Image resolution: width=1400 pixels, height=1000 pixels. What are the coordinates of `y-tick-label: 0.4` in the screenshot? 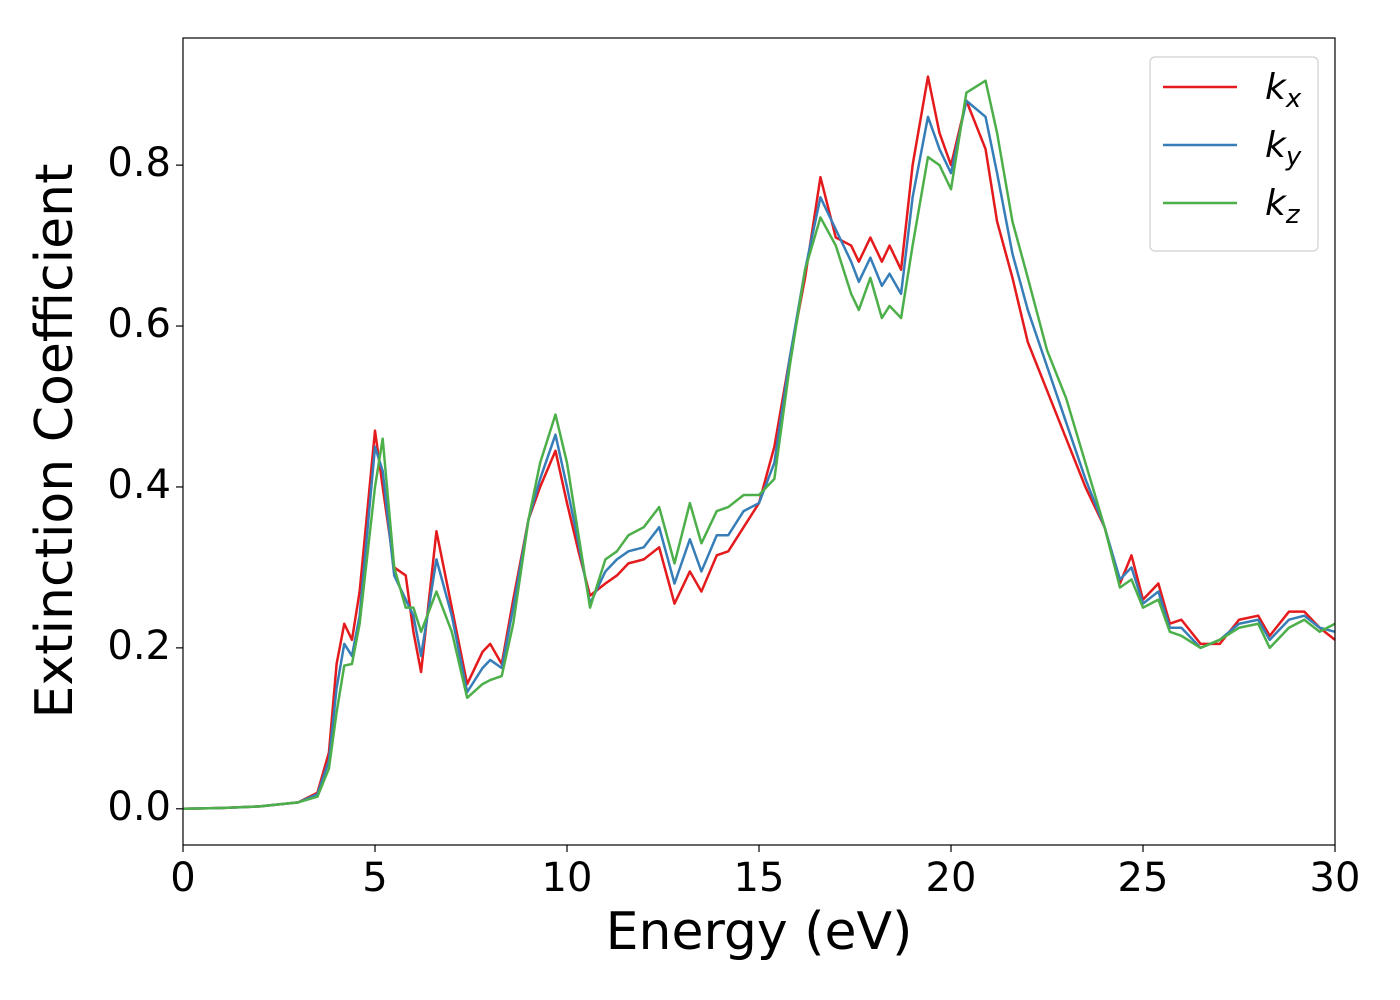 It's located at (139, 485).